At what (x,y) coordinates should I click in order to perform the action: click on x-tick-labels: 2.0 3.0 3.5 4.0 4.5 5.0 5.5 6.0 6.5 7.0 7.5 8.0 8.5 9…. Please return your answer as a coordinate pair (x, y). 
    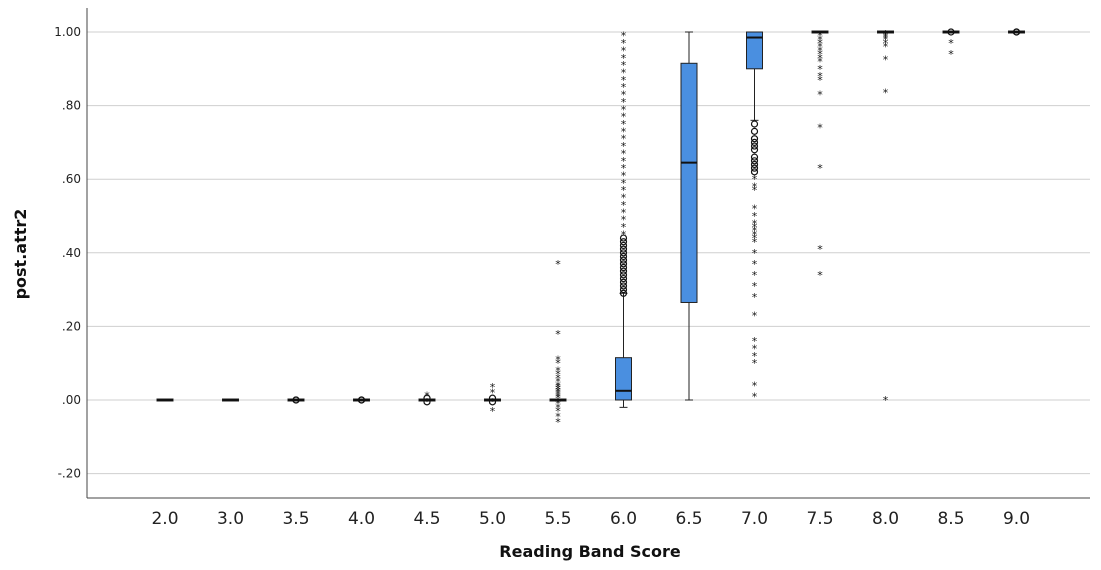
    Looking at the image, I should click on (590, 519).